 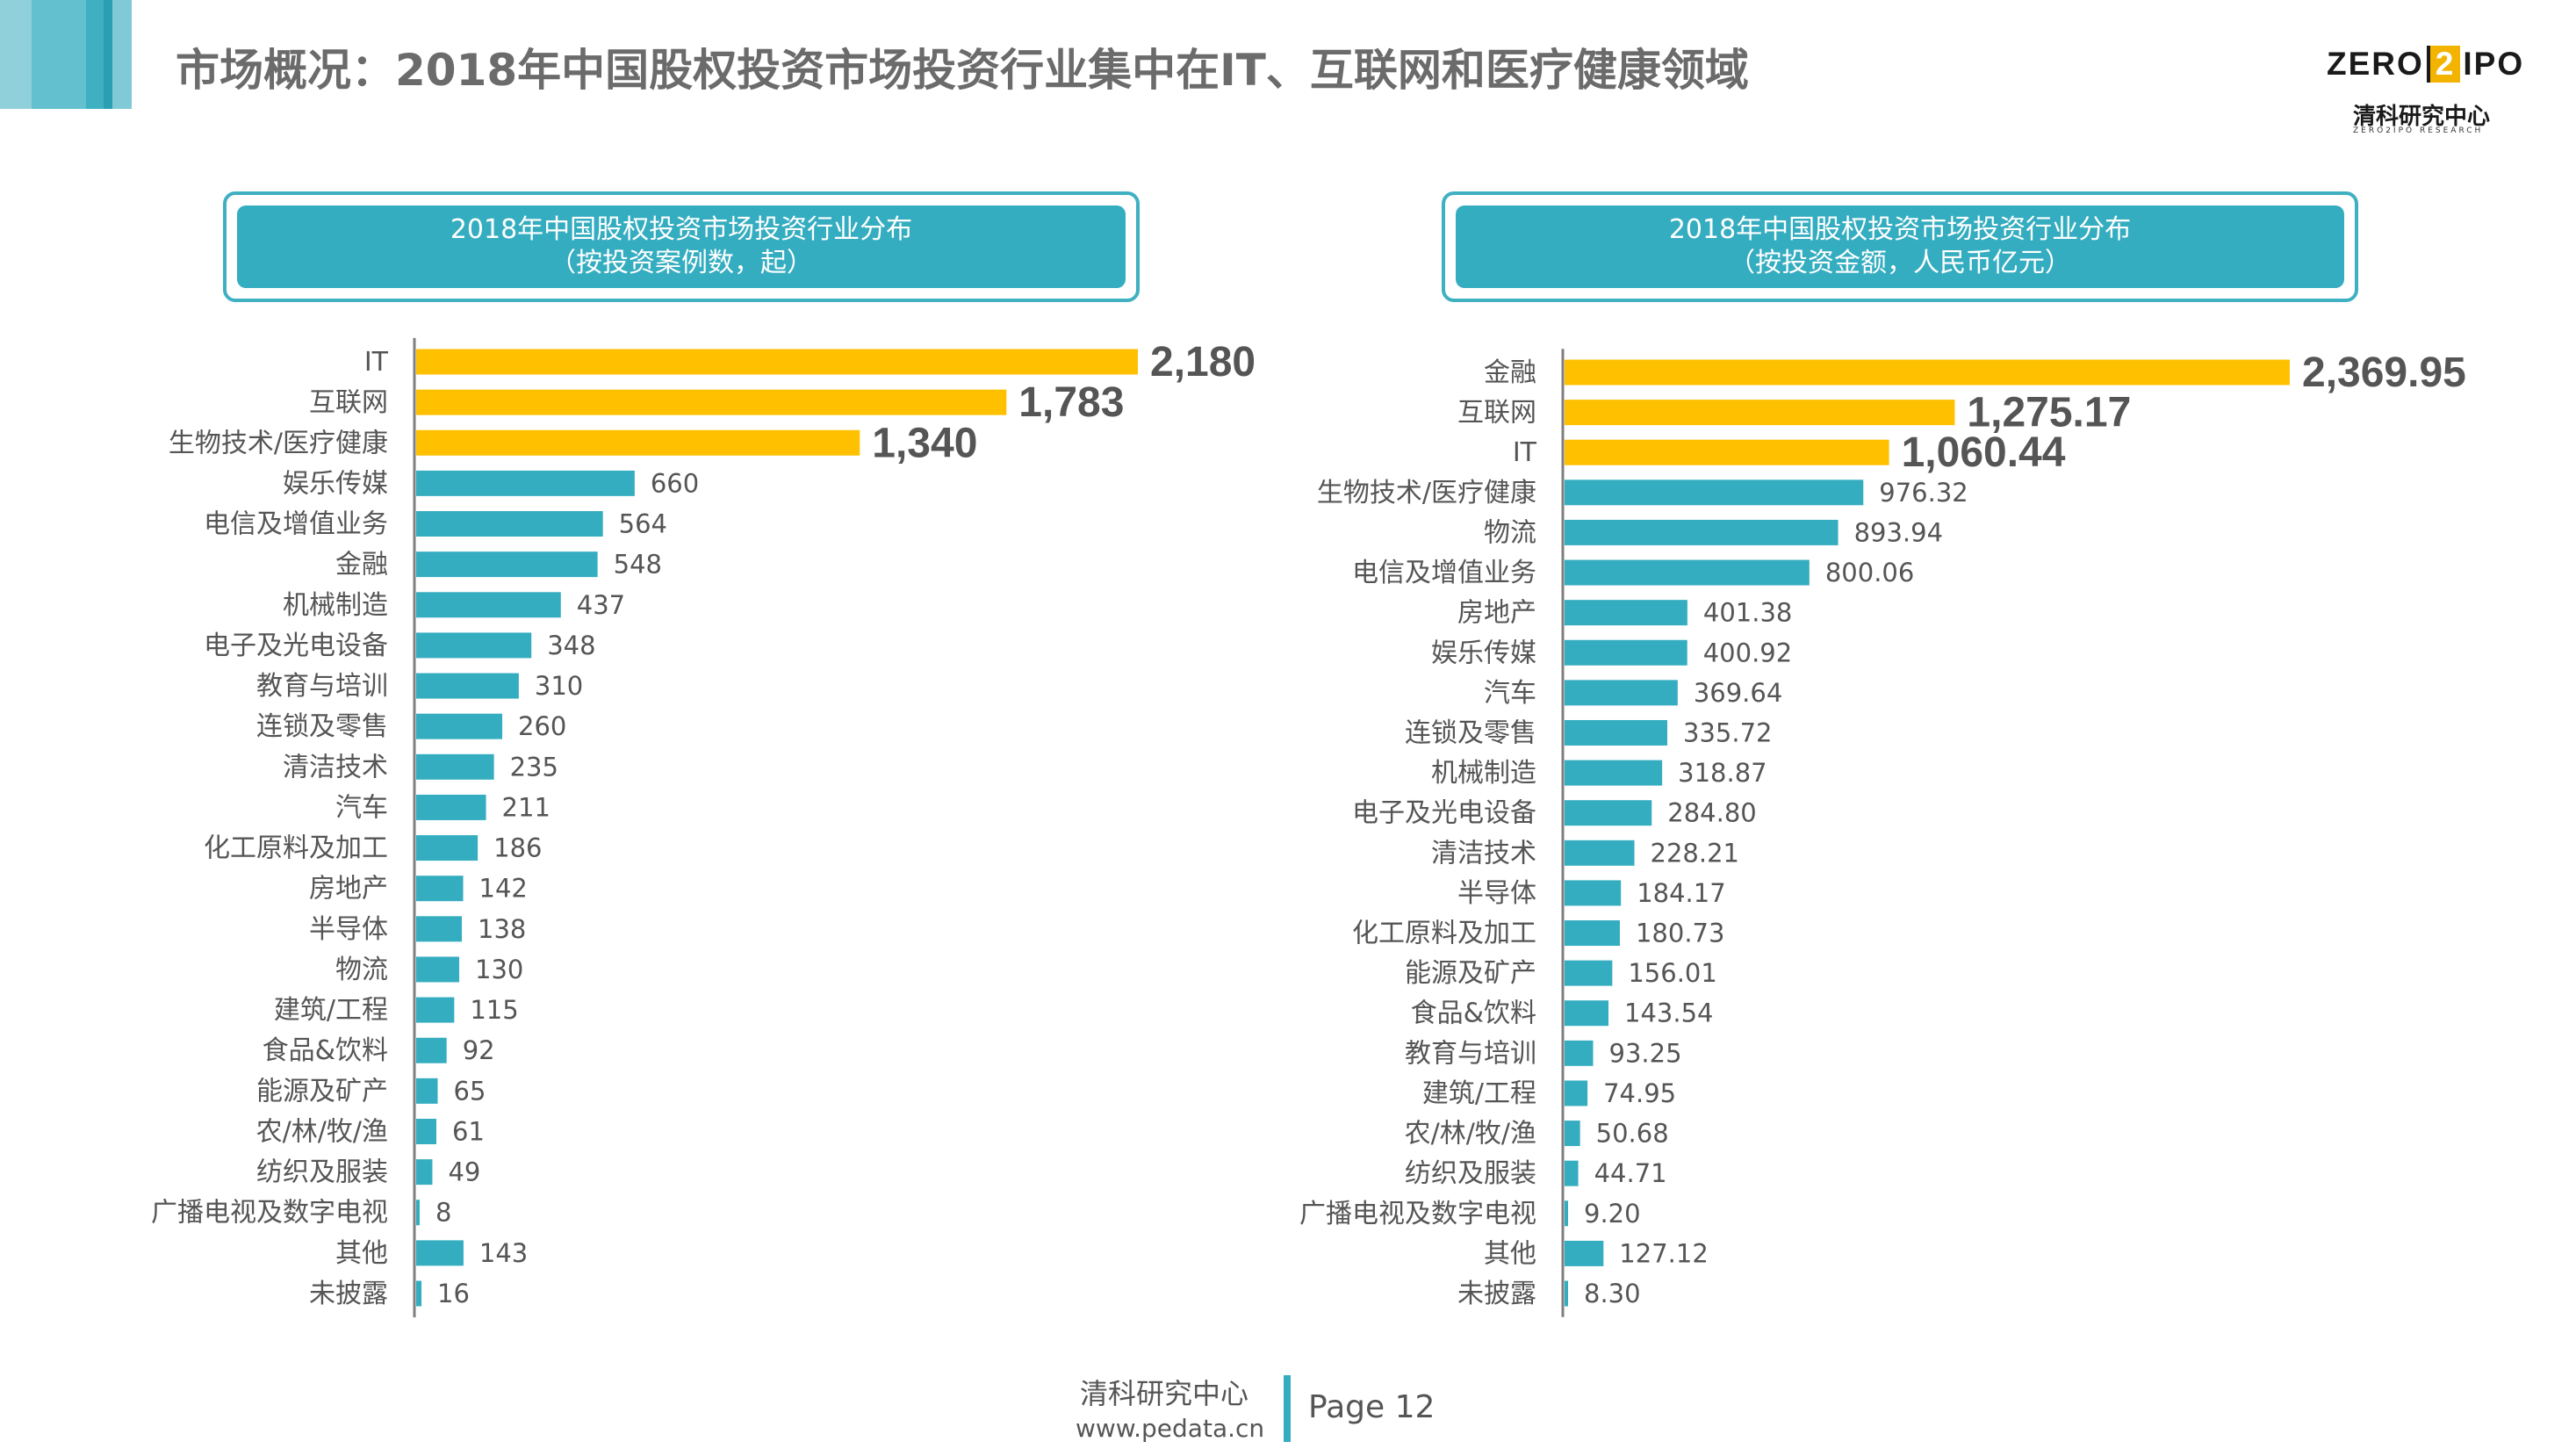 What do you see at coordinates (1510, 693) in the screenshot?
I see `right-category-label: 汽车` at bounding box center [1510, 693].